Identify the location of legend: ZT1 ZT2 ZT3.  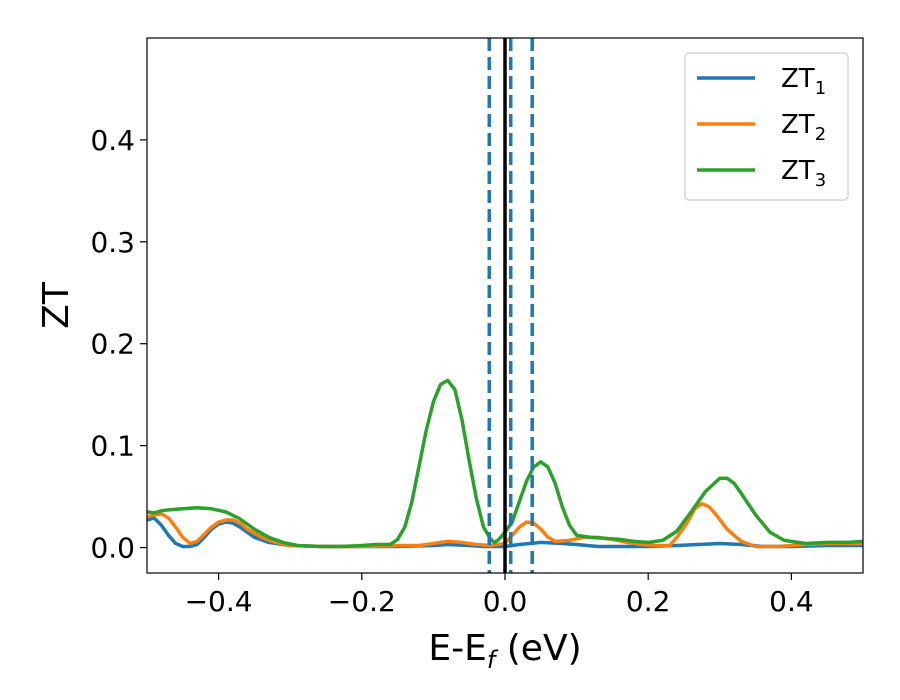
(766, 126).